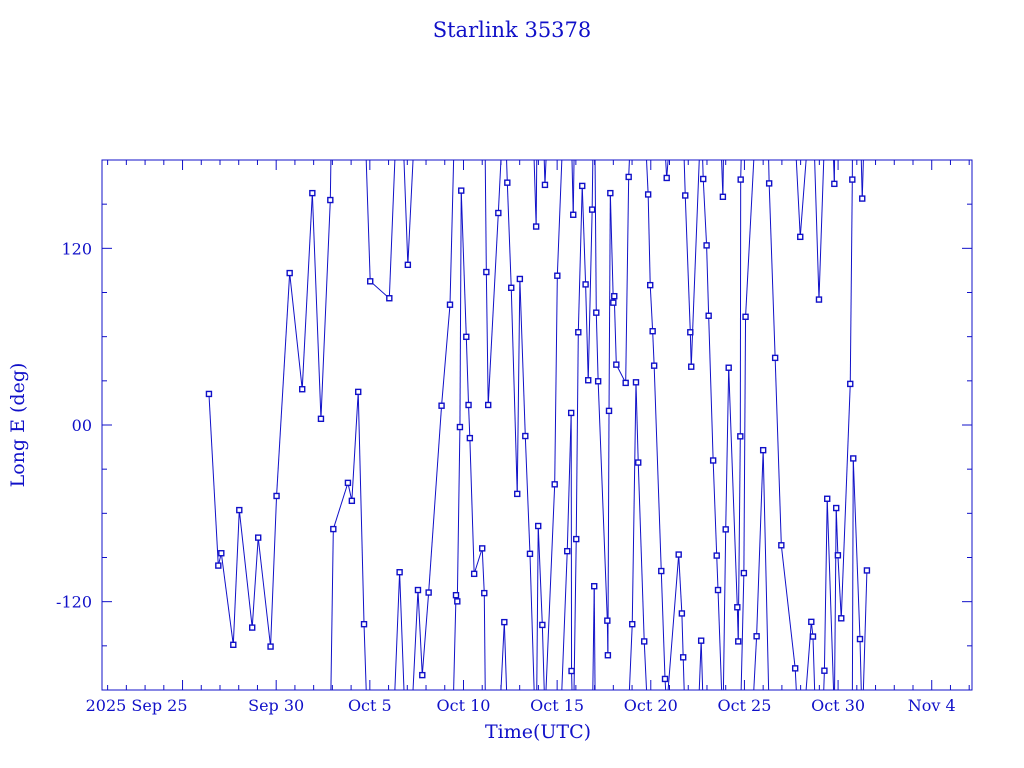 This screenshot has height=768, width=1024. Describe the element at coordinates (276, 705) in the screenshot. I see `x-tick-label: Sep 30` at that location.